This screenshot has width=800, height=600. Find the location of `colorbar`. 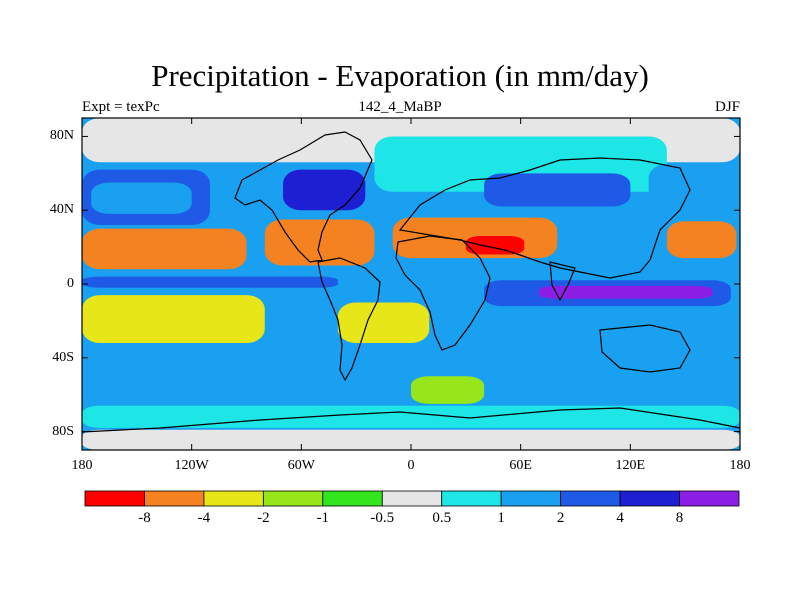

colorbar is located at coordinates (412, 498).